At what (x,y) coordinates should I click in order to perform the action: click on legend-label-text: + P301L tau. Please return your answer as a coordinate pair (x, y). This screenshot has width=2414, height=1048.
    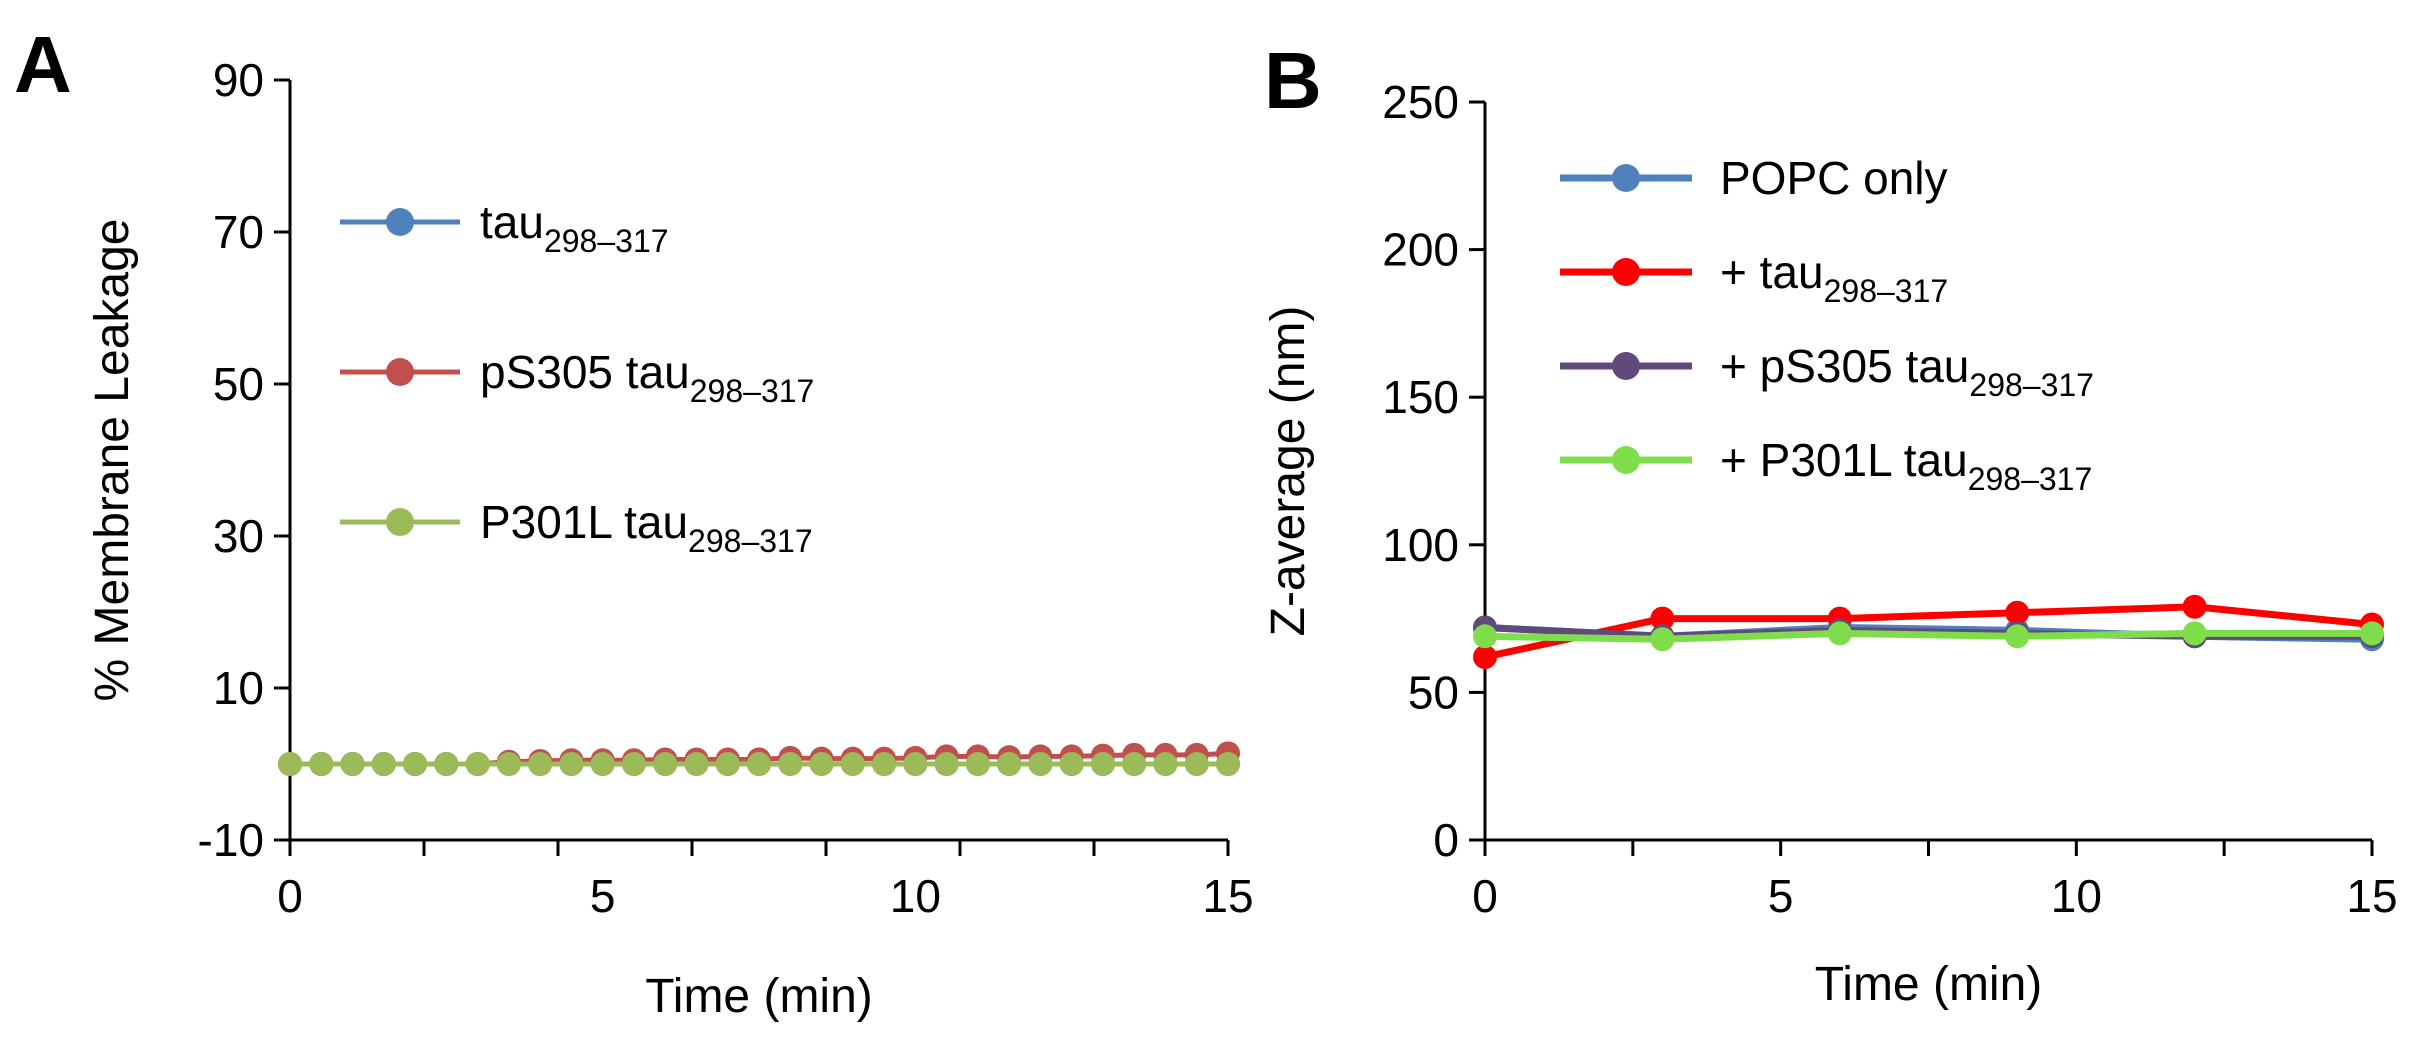
    Looking at the image, I should click on (1844, 460).